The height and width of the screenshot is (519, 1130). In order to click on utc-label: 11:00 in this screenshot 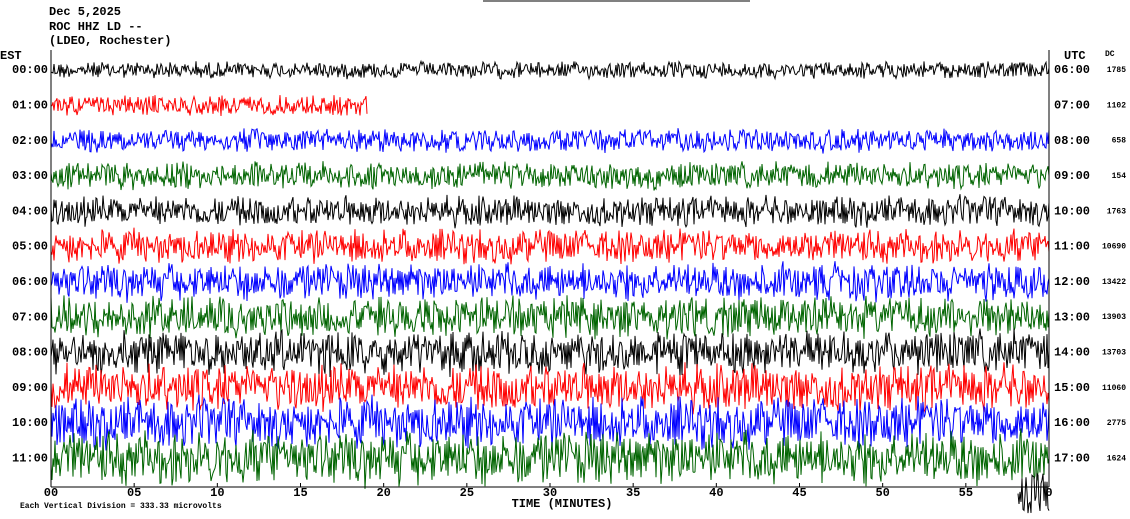, I will do `click(1072, 247)`.